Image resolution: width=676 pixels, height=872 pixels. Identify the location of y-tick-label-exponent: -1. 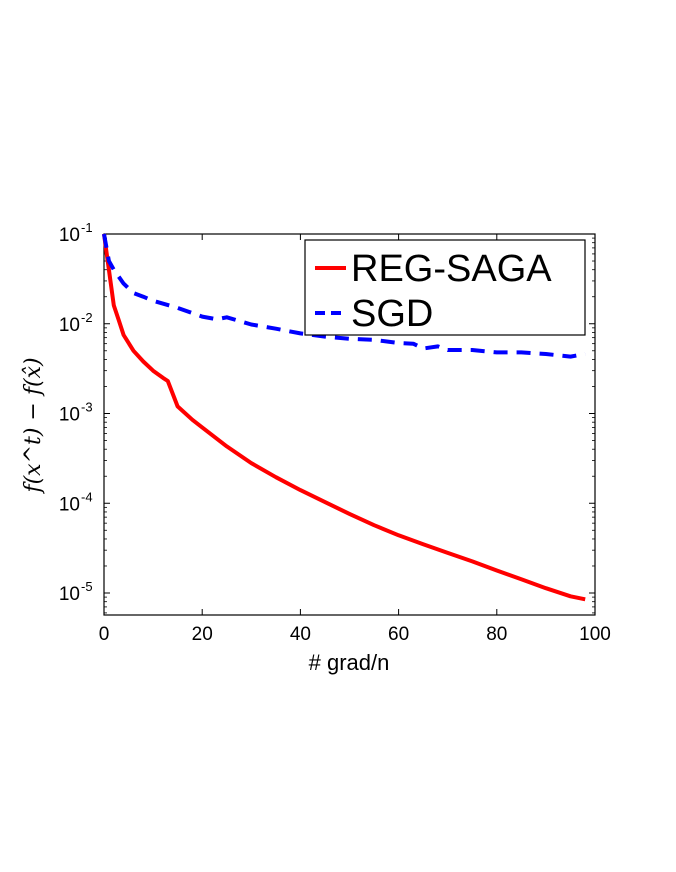
(87, 227).